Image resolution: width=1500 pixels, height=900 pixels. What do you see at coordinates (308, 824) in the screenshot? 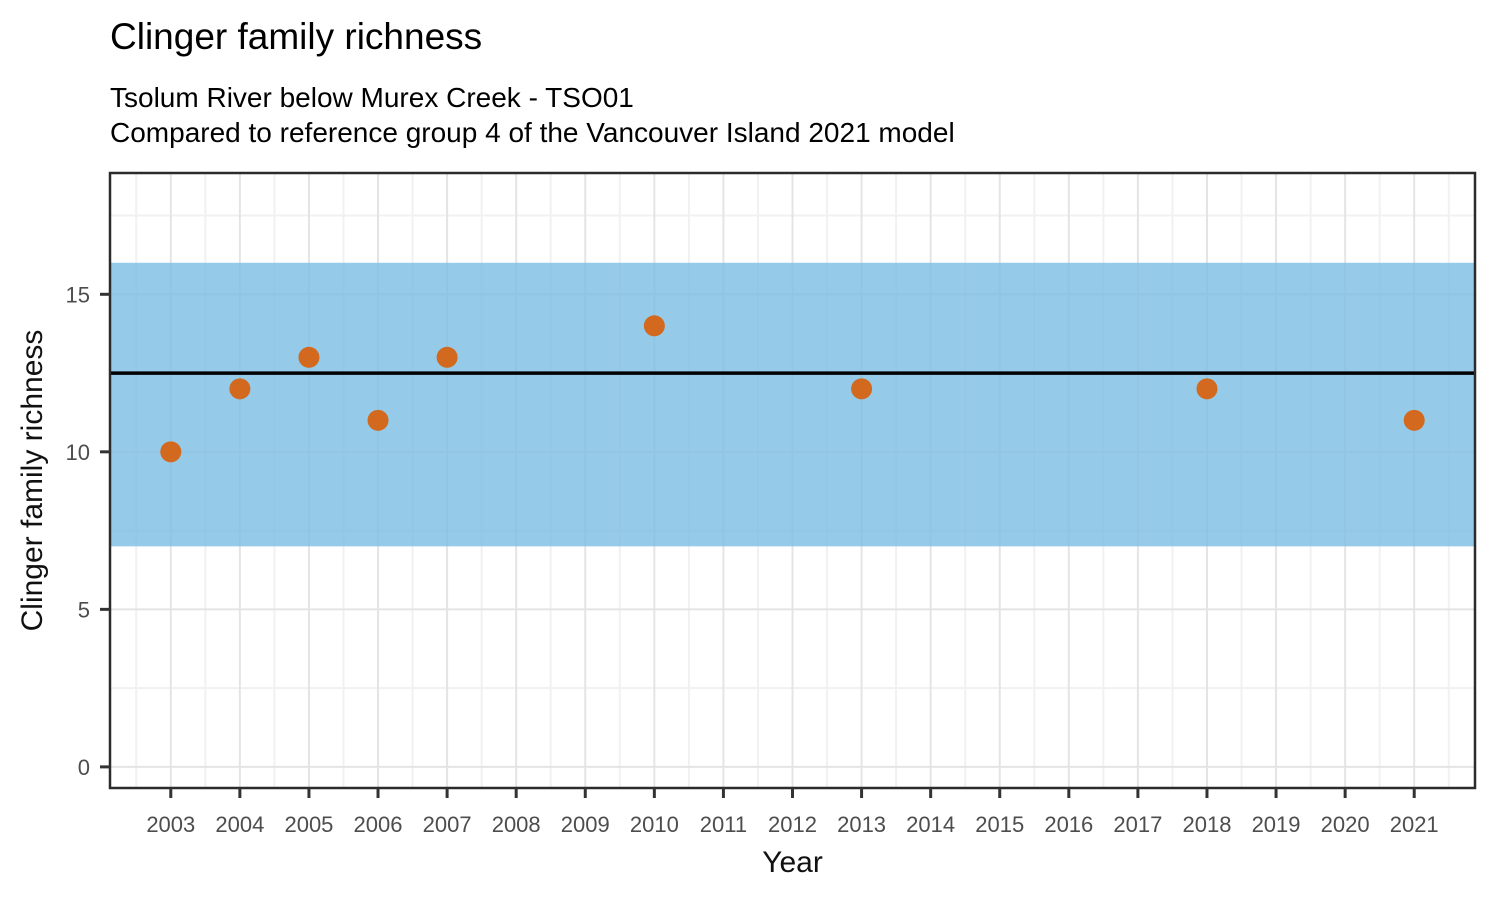
I see `x-tick-label: 2005` at bounding box center [308, 824].